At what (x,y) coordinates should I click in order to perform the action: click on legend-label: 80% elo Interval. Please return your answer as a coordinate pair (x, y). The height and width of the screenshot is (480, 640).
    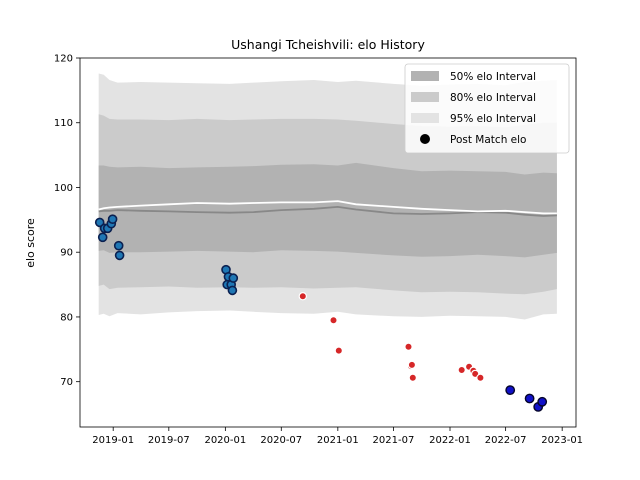
    Looking at the image, I should click on (493, 98).